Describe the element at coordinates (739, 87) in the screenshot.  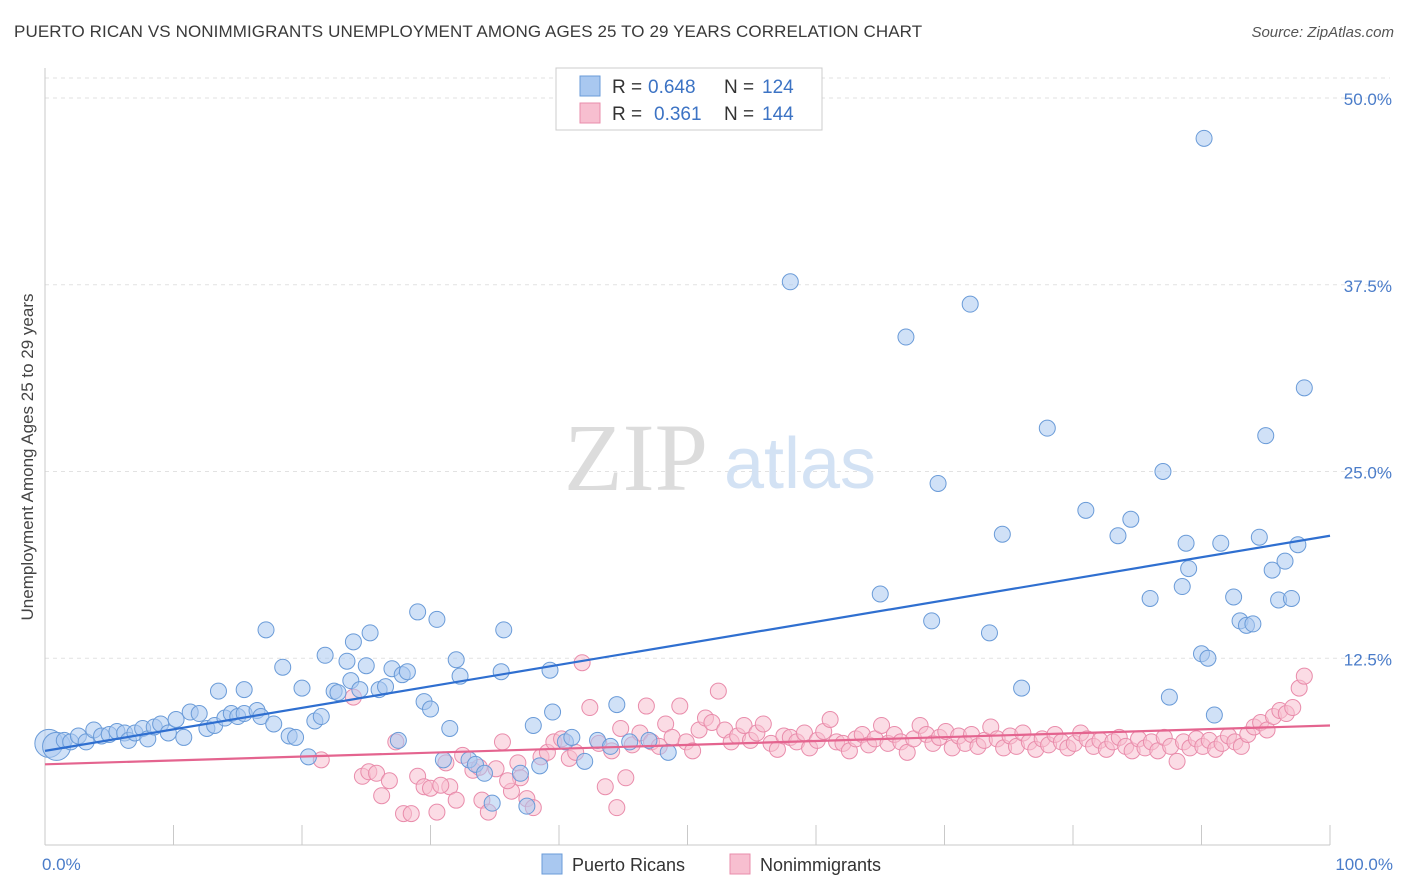
I see `legend-n-label-1: N =` at that location.